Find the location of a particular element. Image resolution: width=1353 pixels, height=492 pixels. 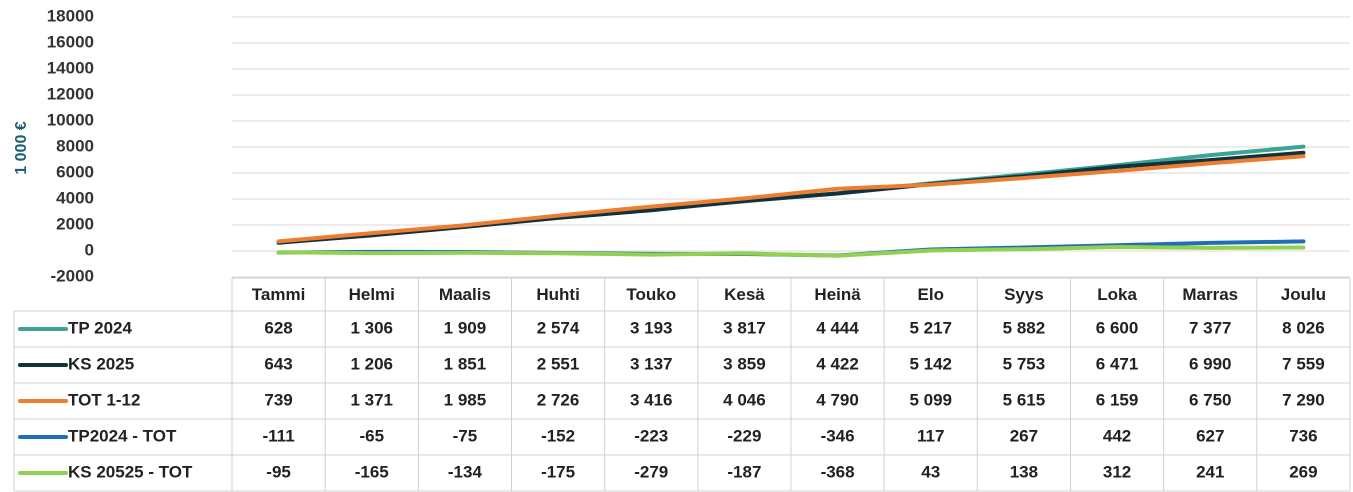

table-value: 2 726 is located at coordinates (558, 399).